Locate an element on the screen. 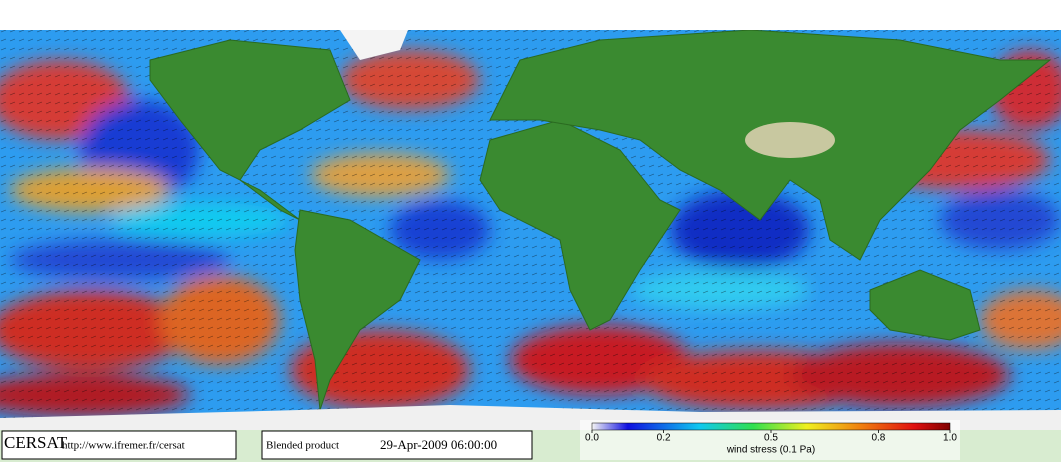 Image resolution: width=1061 pixels, height=462 pixels. colorbar-label: wind stress (0.1 Pa) is located at coordinates (770, 450).